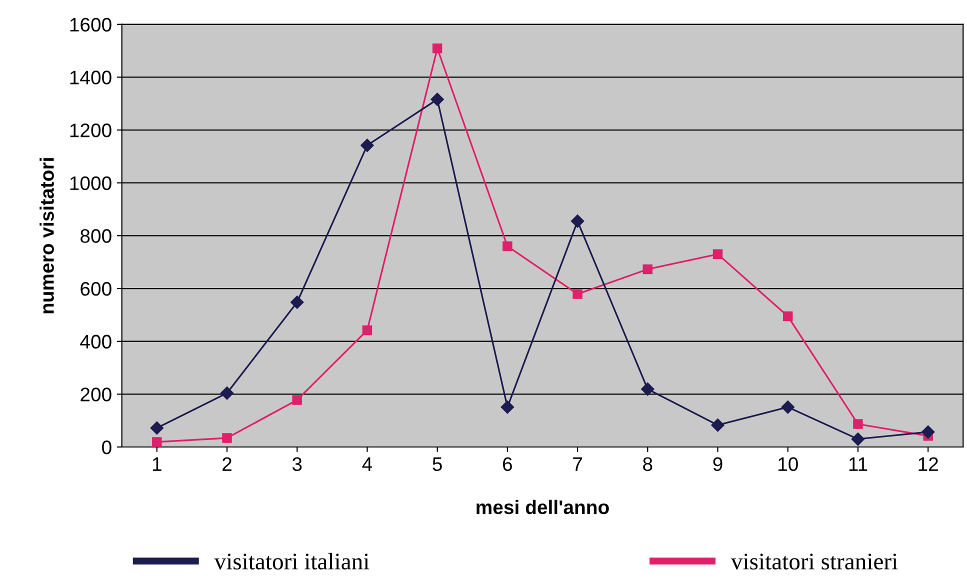 This screenshot has width=967, height=587. Describe the element at coordinates (507, 464) in the screenshot. I see `x-tick-label: 6` at that location.